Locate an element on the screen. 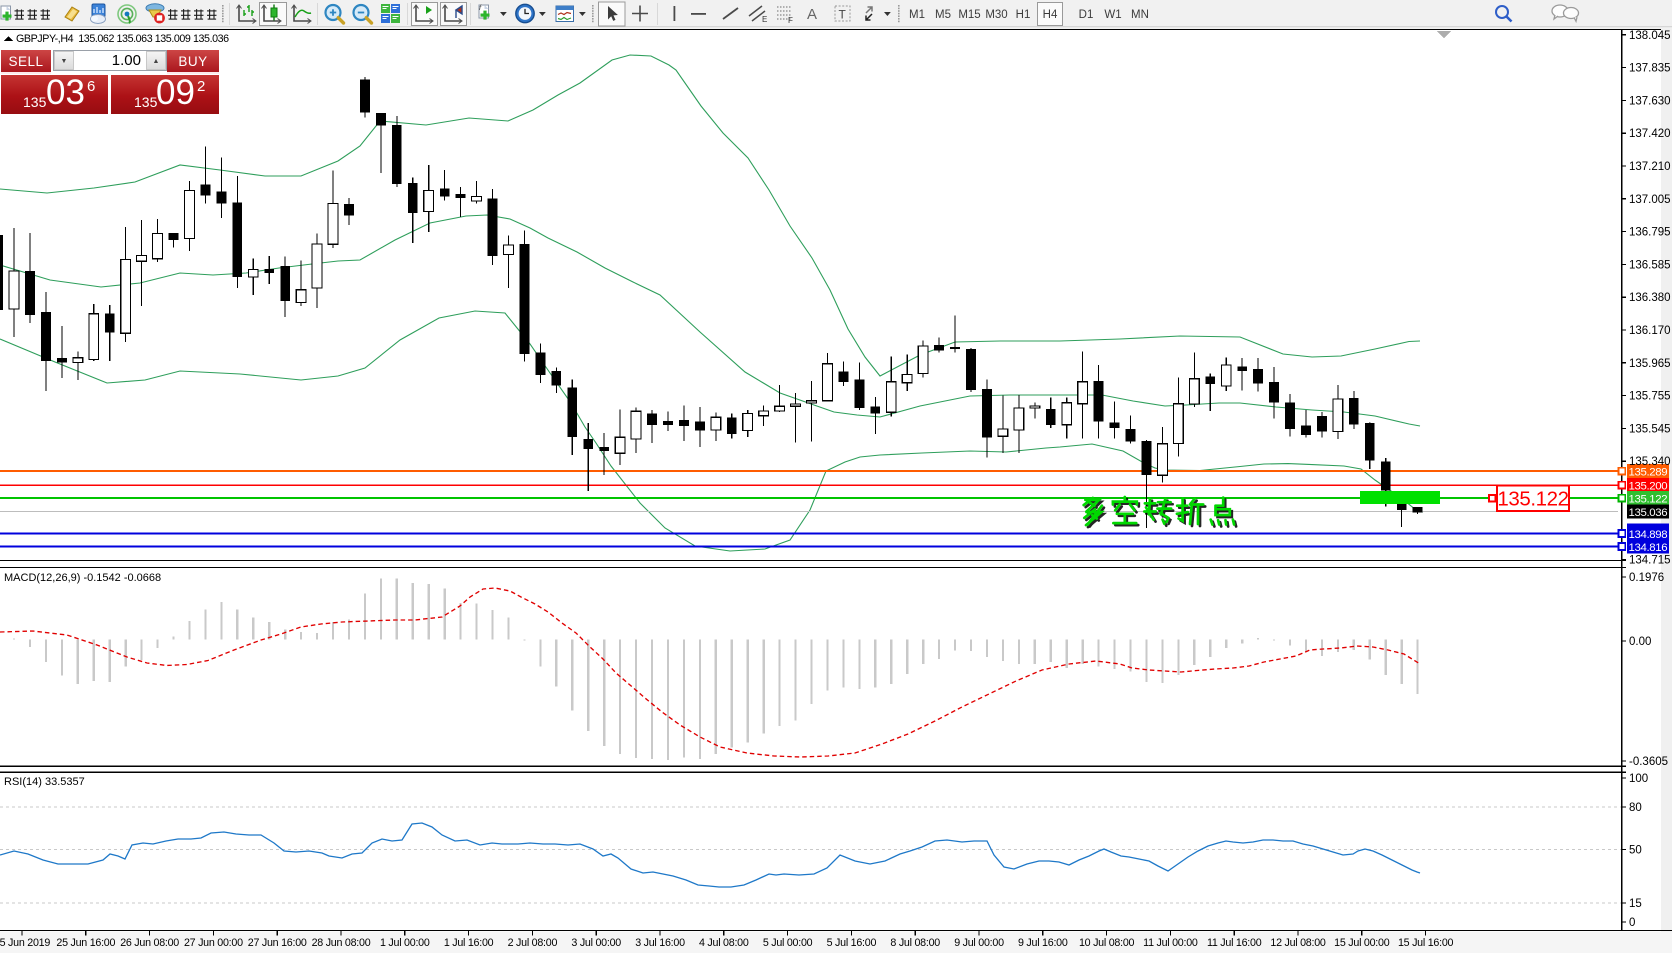  svg-text: H4 is located at coordinates (1050, 15).